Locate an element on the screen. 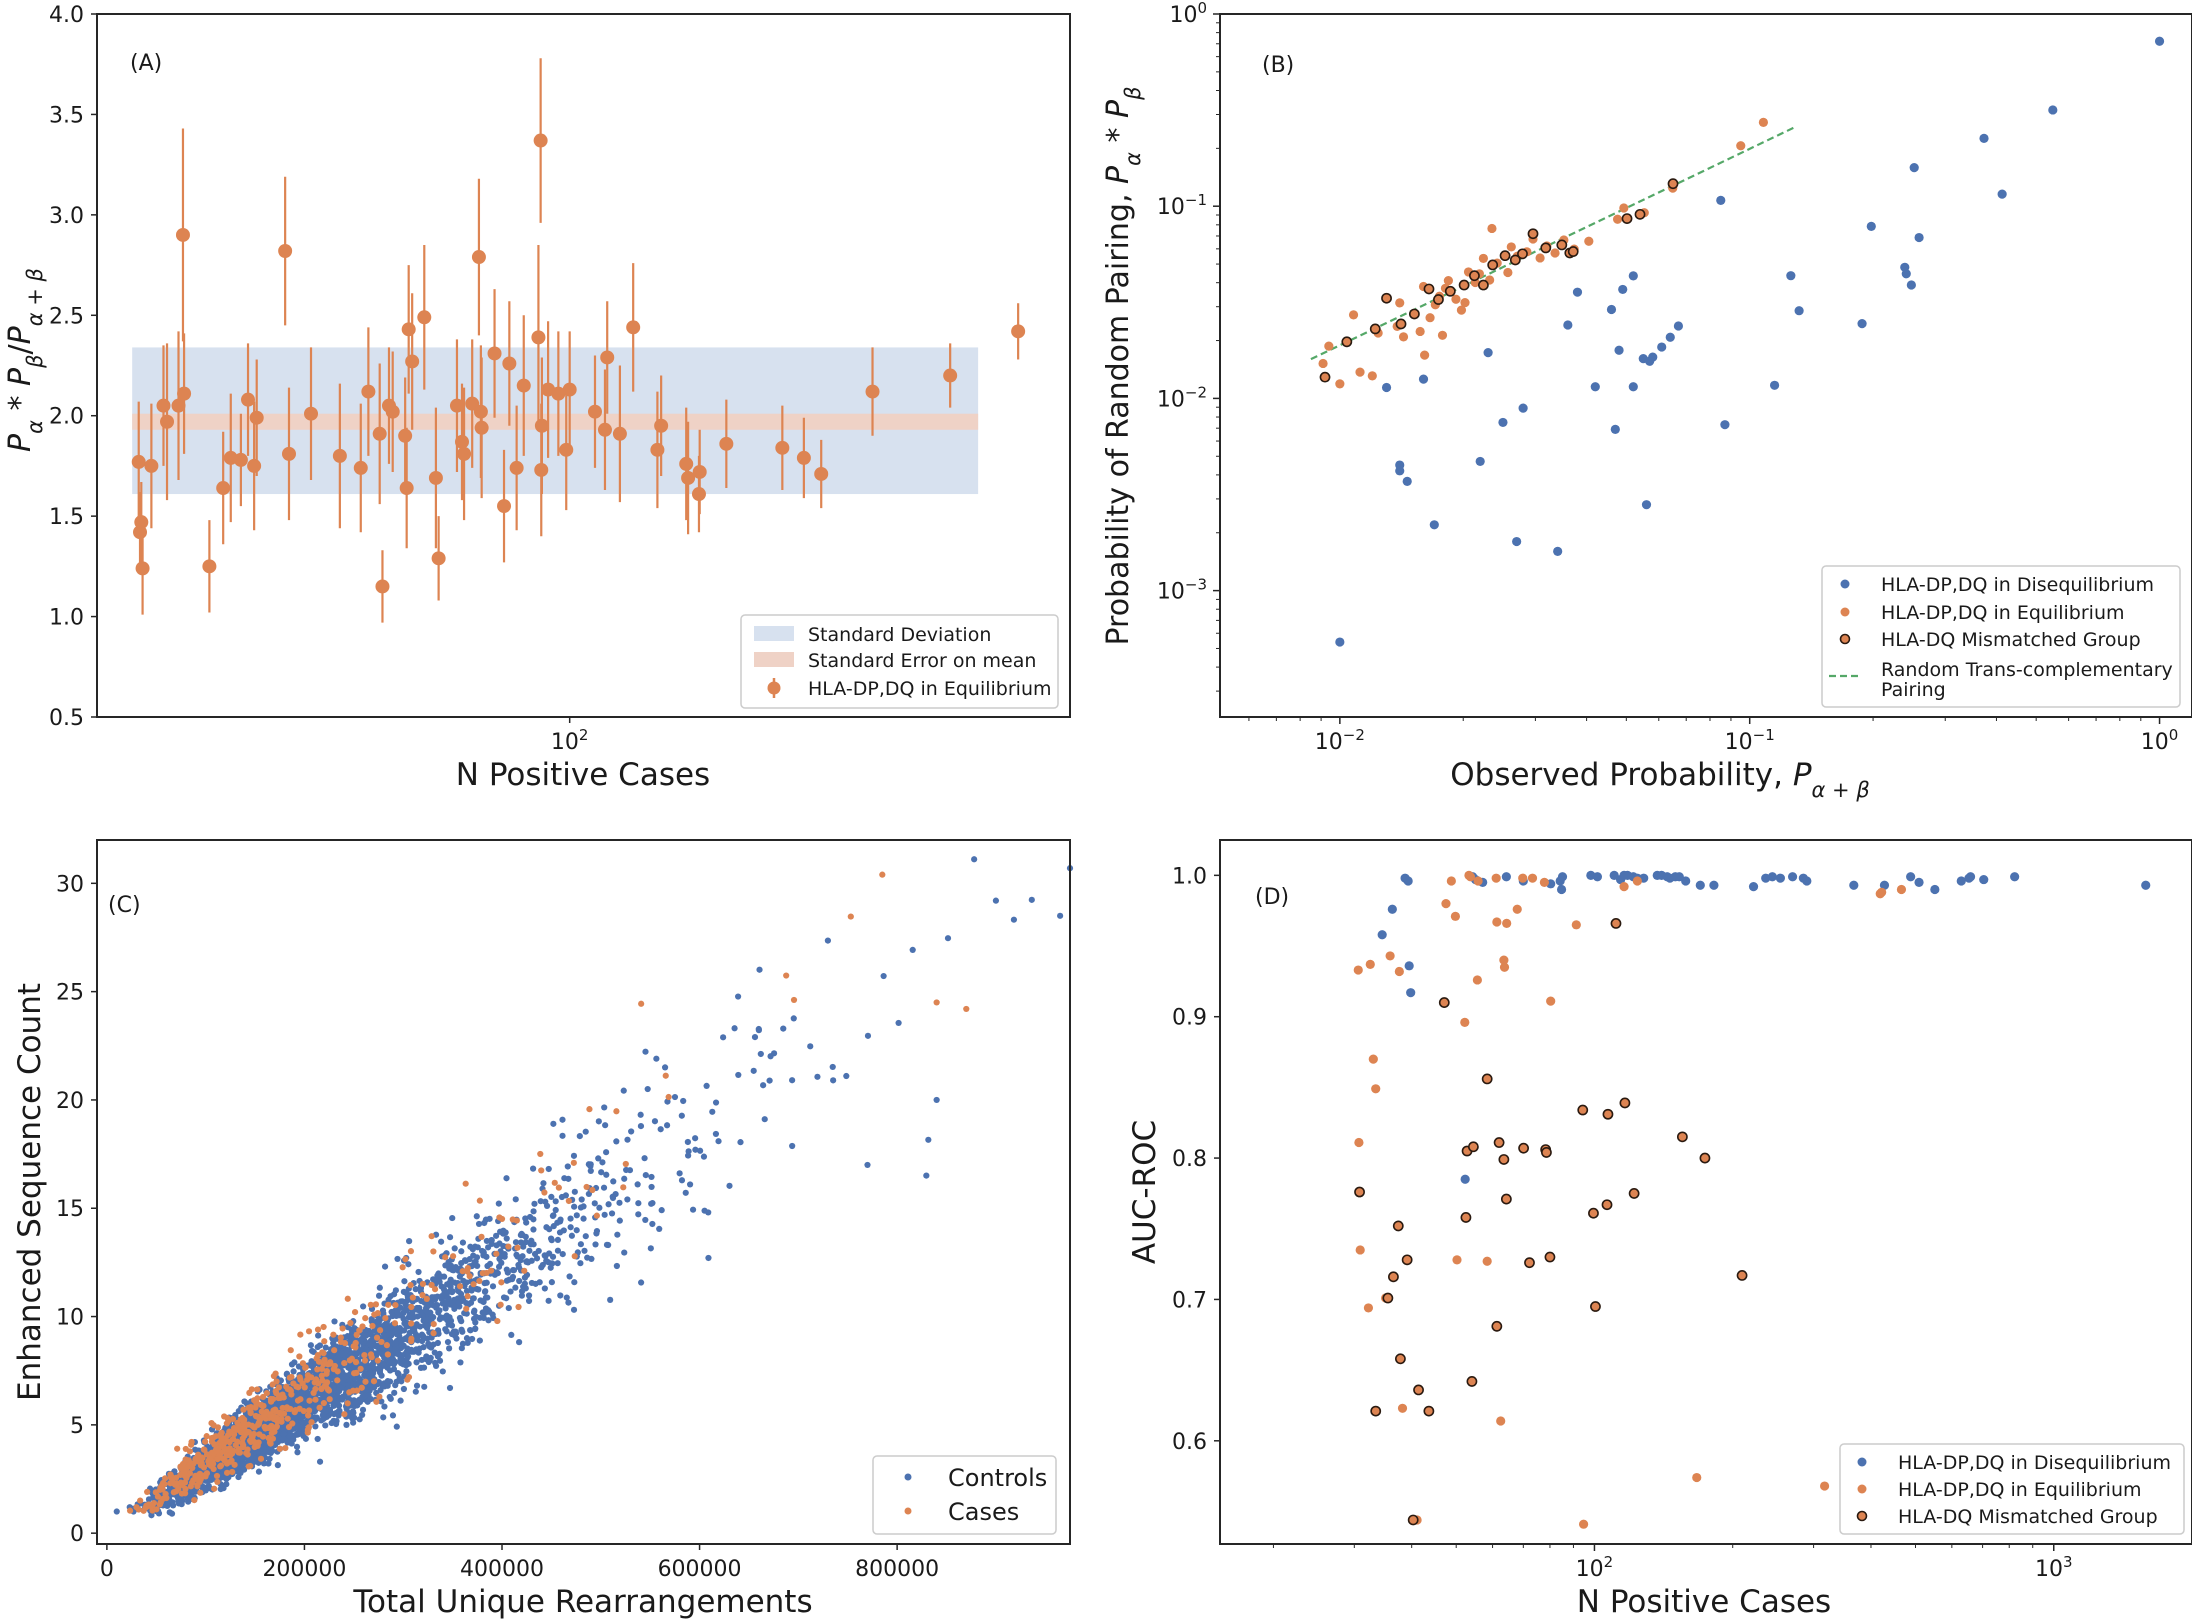 The height and width of the screenshot is (1623, 2192). y-tick-label: 0.7 is located at coordinates (1189, 1300).